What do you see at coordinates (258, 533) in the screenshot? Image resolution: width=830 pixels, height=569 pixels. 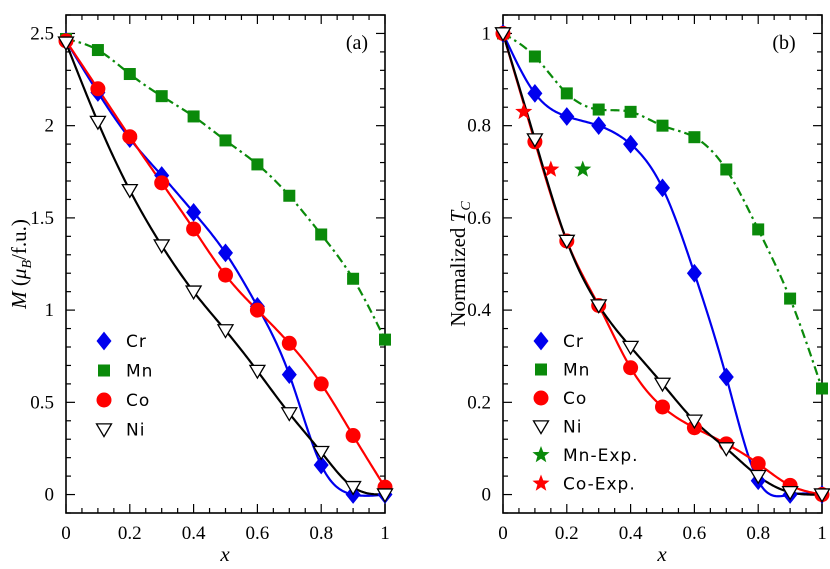 I see `x-tick-label: 0.6` at bounding box center [258, 533].